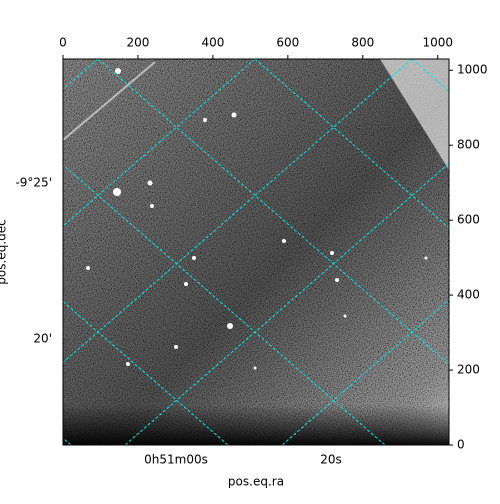 The image size is (500, 504). Describe the element at coordinates (362, 43) in the screenshot. I see `x-tick-label: 800` at that location.